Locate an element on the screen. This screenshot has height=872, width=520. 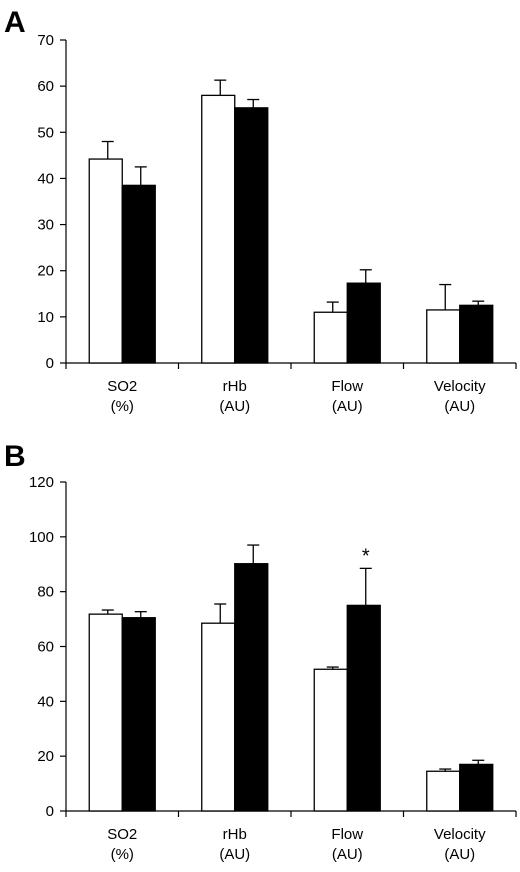
significance-marker: * is located at coordinates (366, 556).